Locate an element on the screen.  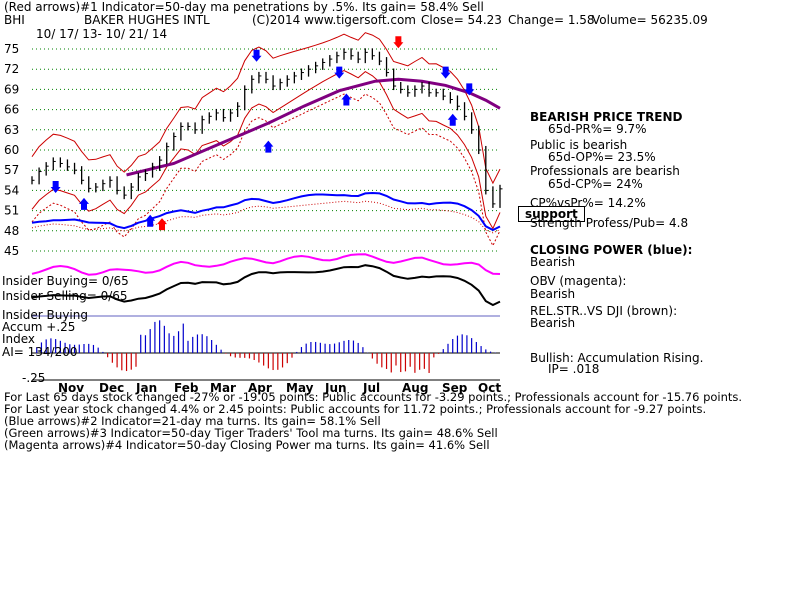
accum-label: Accum +.25 is located at coordinates (39, 327).